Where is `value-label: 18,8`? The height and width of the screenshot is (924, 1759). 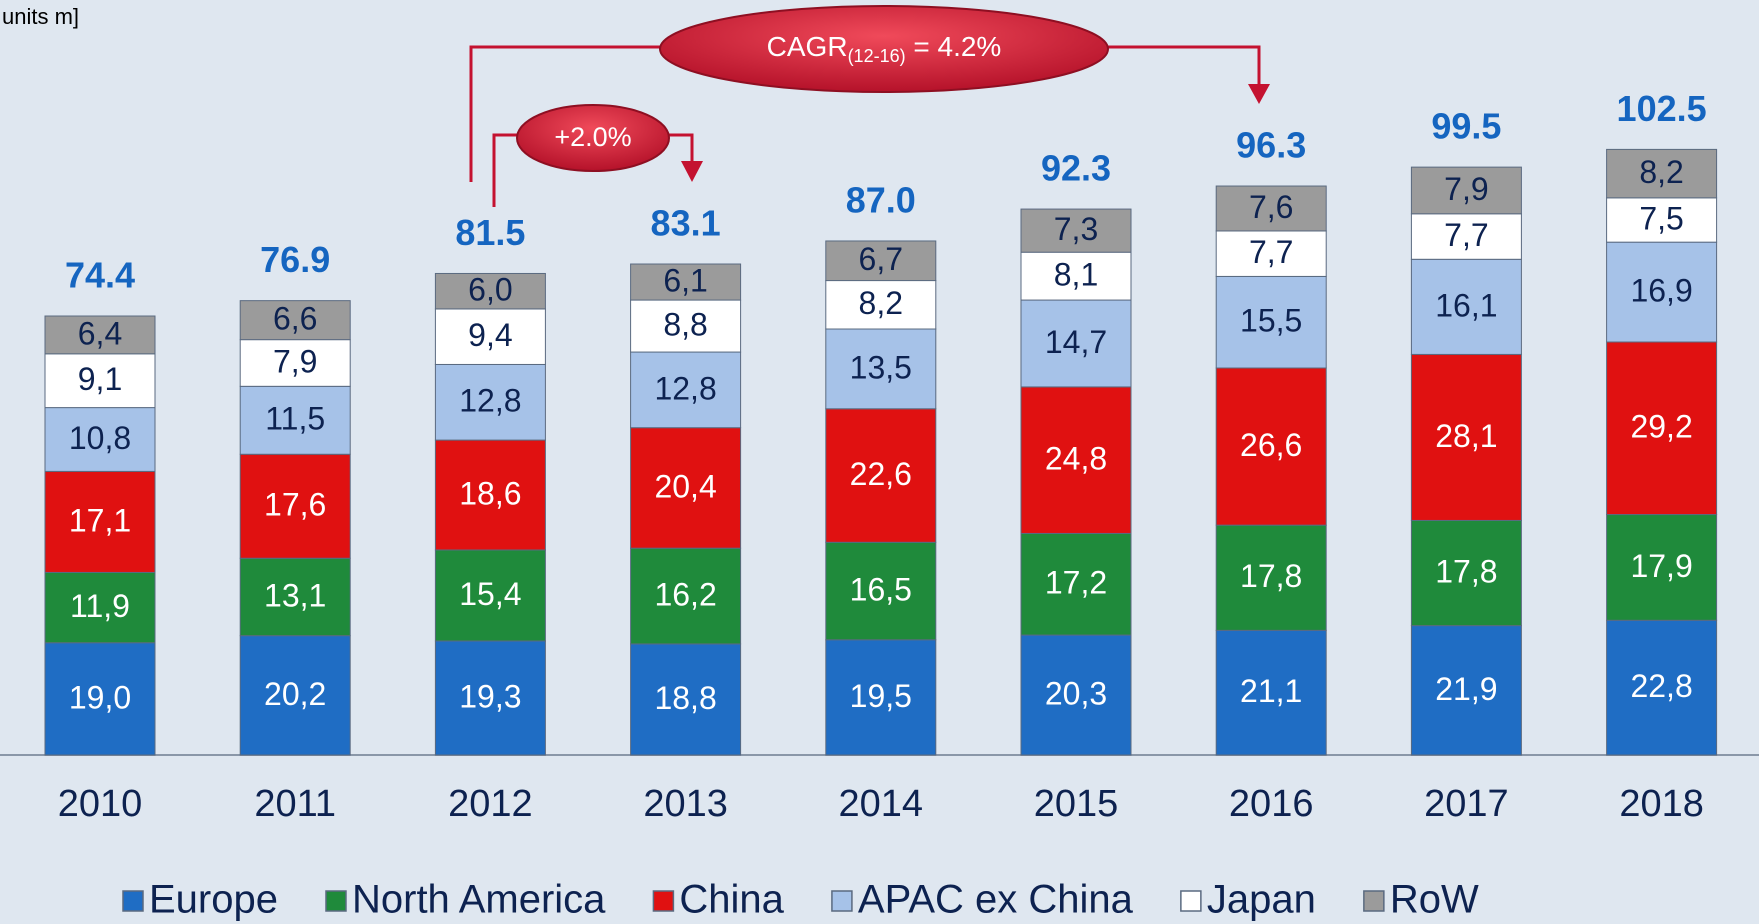 value-label: 18,8 is located at coordinates (685, 698).